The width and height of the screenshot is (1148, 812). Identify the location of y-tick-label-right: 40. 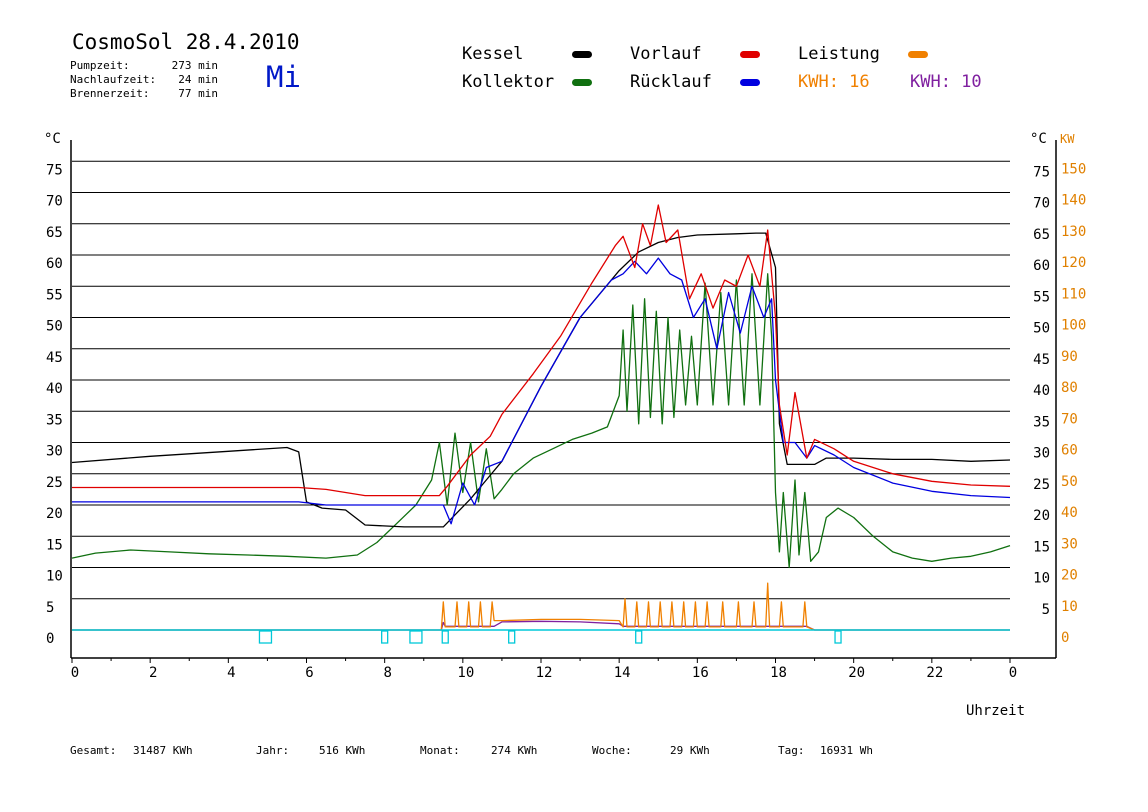
(1041, 391).